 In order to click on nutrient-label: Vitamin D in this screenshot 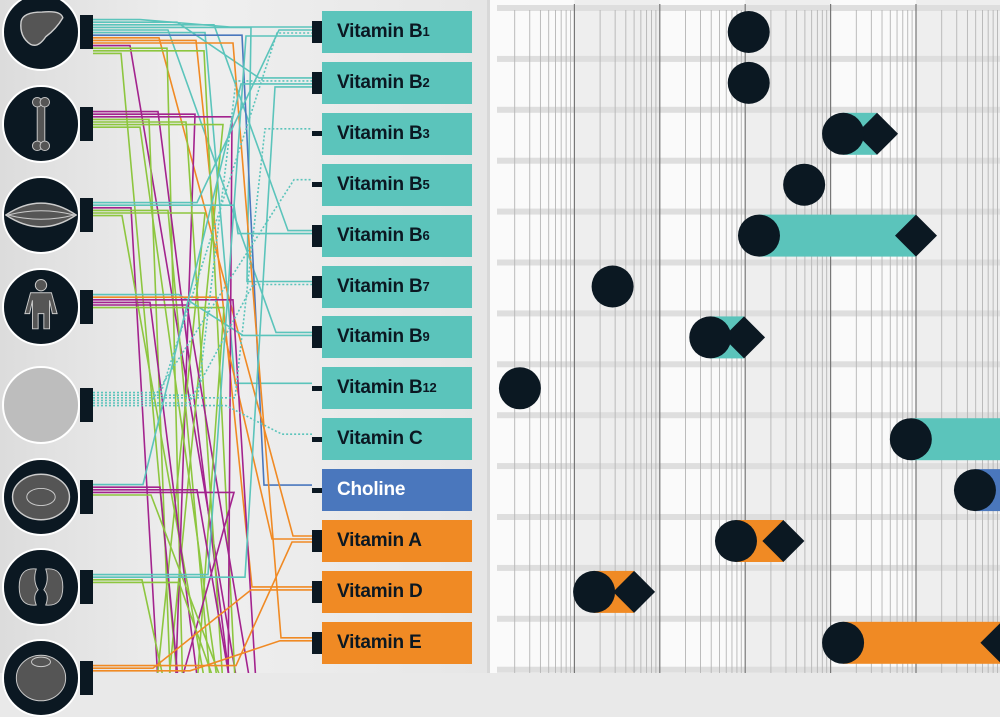, I will do `click(397, 591)`.